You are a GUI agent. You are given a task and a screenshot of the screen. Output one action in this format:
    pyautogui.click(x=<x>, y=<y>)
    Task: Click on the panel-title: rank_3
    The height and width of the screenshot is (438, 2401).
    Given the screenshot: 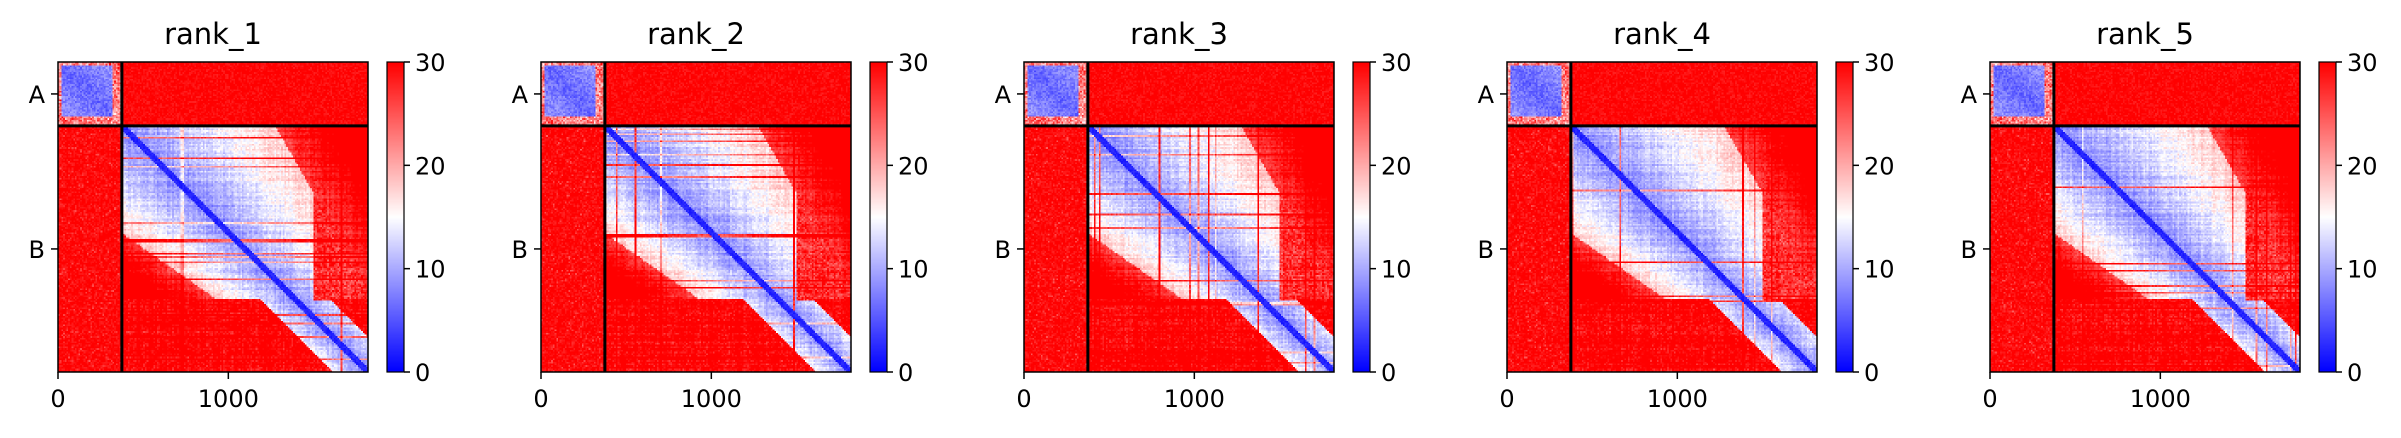 What is the action you would take?
    pyautogui.click(x=1179, y=34)
    